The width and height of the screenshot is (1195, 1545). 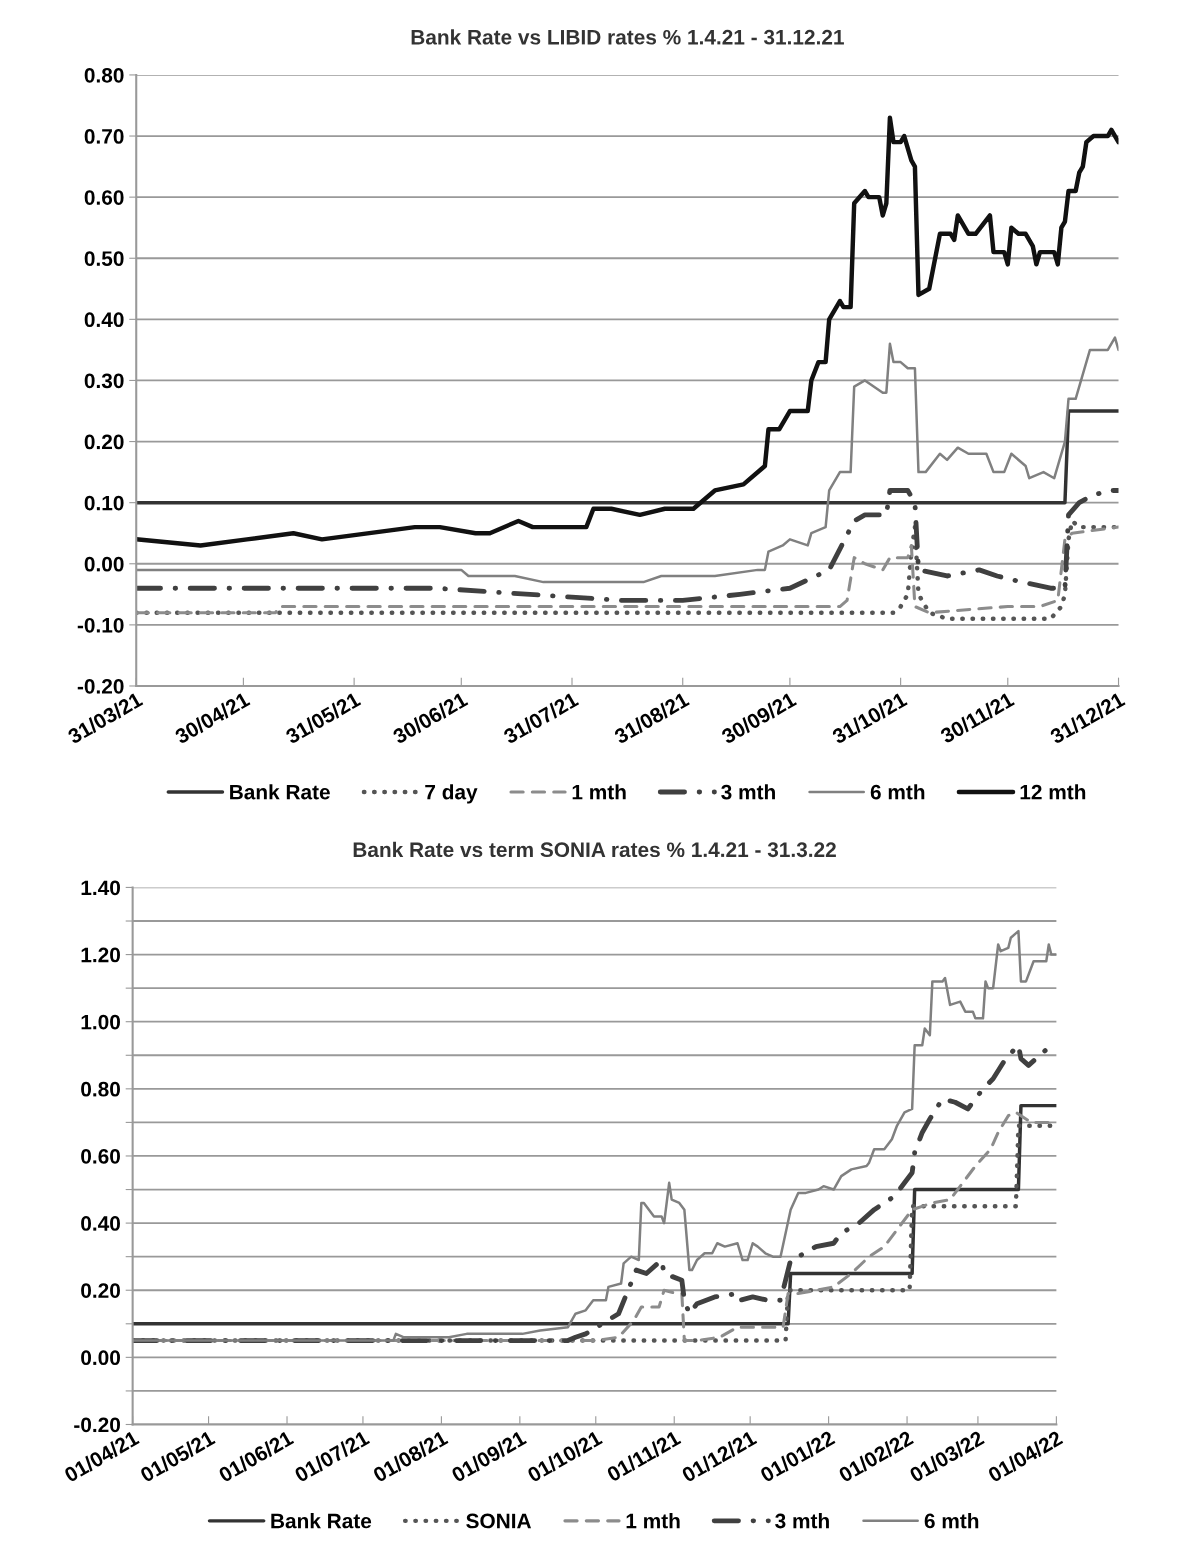 What do you see at coordinates (1053, 792) in the screenshot?
I see `legend-label: 12 mth` at bounding box center [1053, 792].